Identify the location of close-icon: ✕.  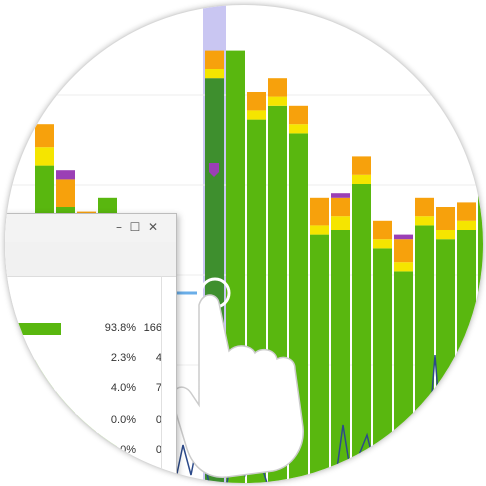
(153, 227).